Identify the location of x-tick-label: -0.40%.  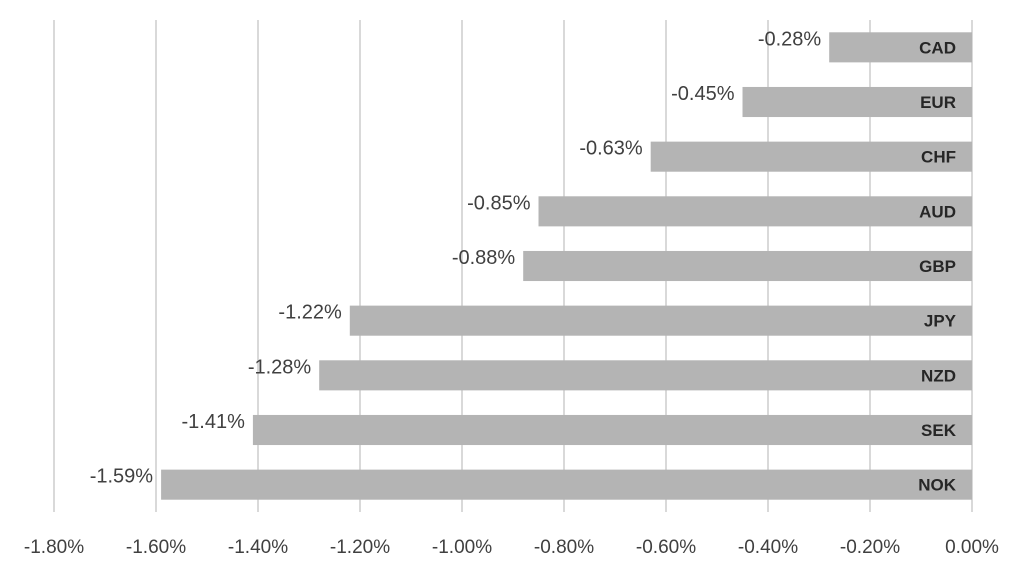
(768, 547).